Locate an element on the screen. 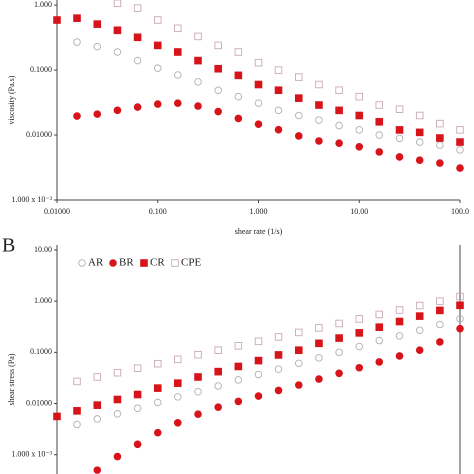  x-axis-label: shear rate (1/s) is located at coordinates (259, 231).